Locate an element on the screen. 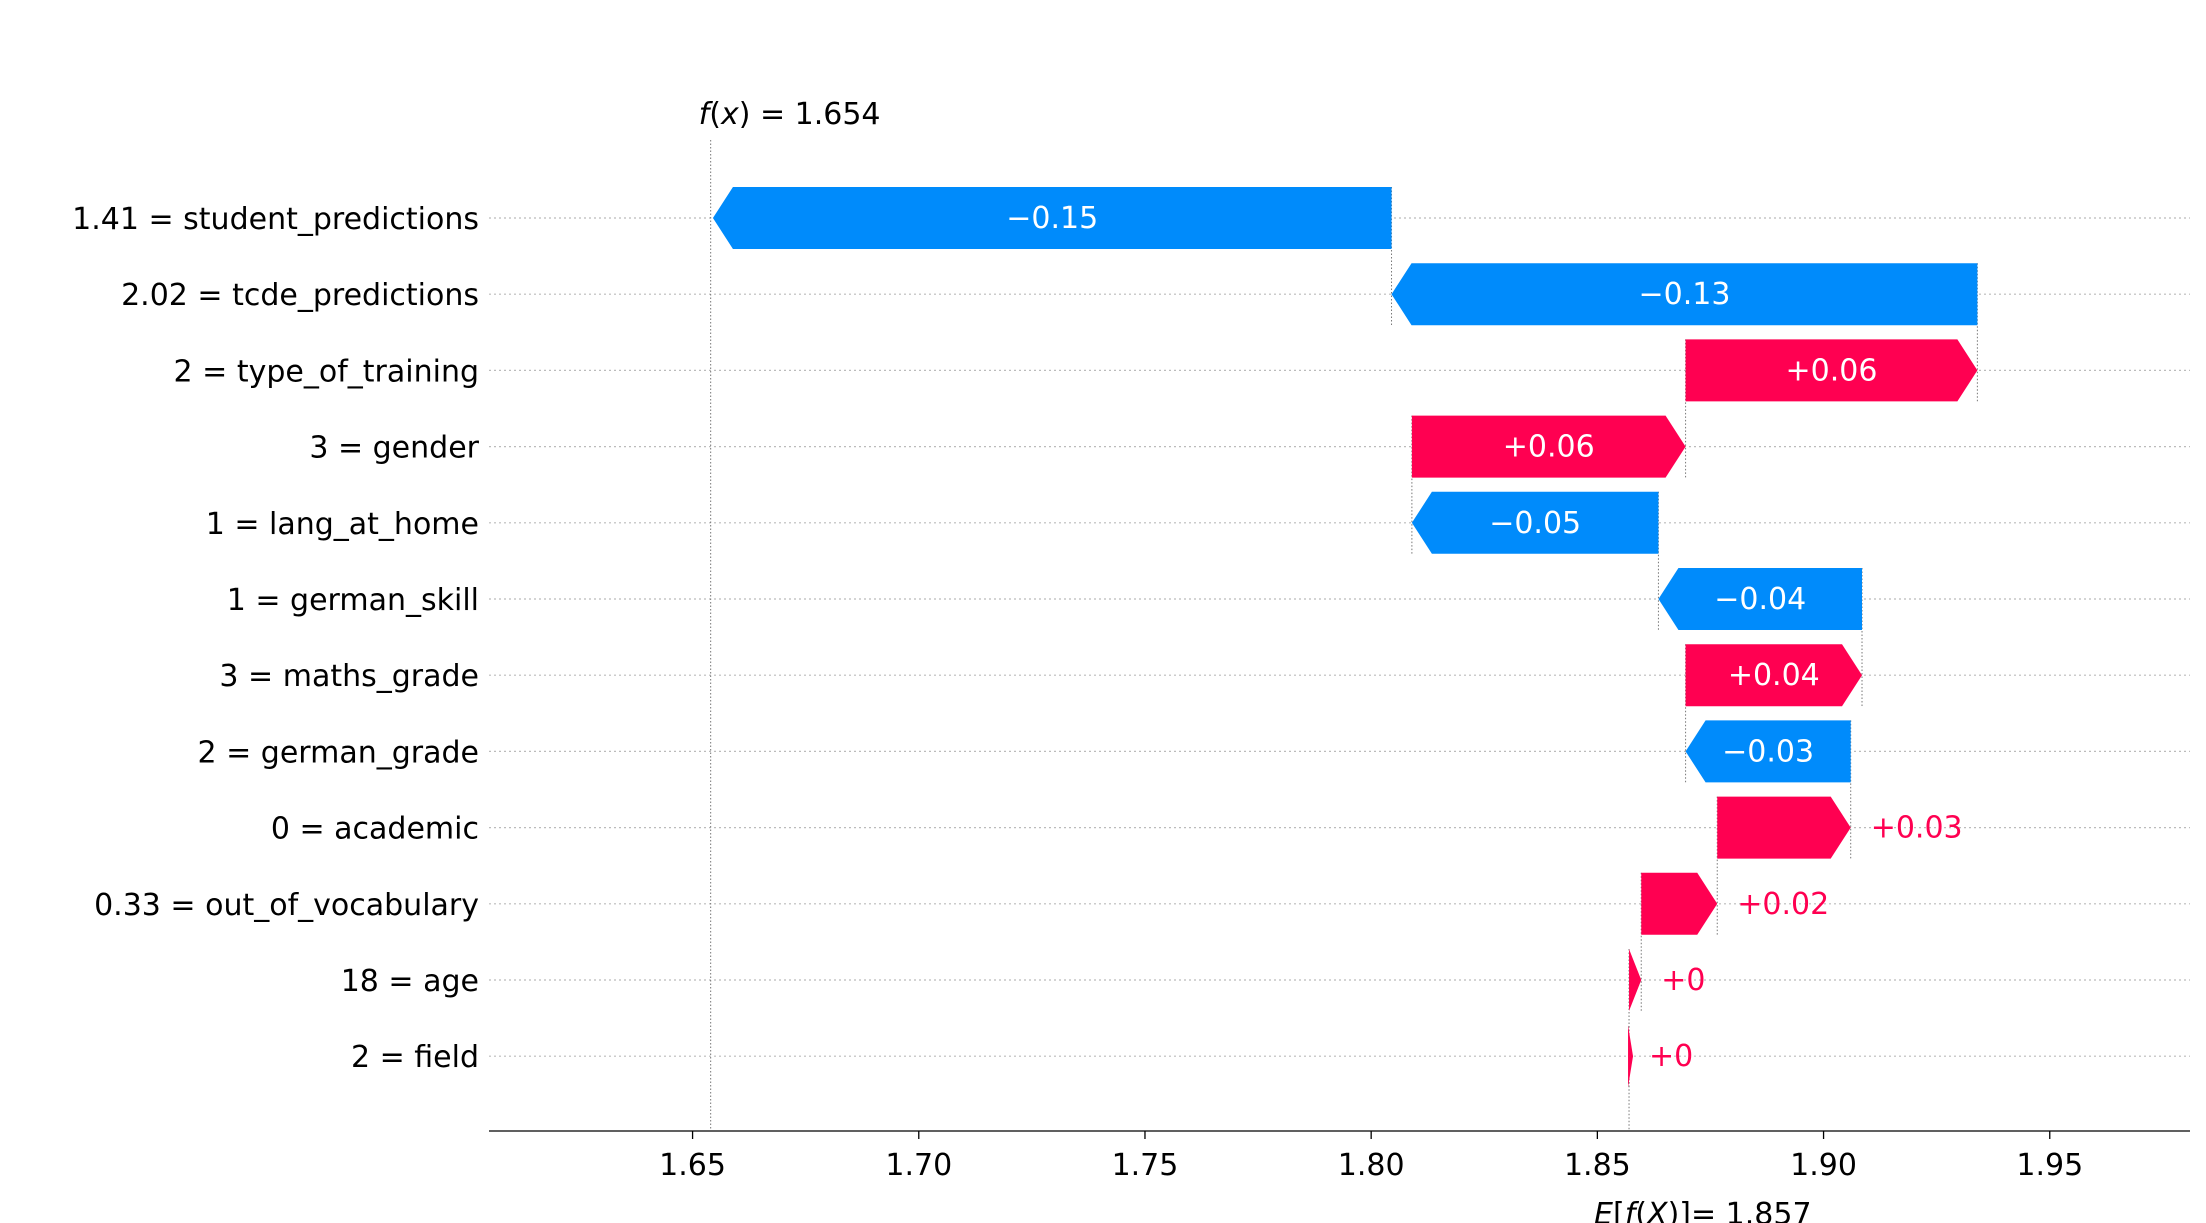 This screenshot has width=2206, height=1223. x-axis: 1.65 1.70 1.75 1.80 1.85 1.90 1.95 is located at coordinates (1339, 1156).